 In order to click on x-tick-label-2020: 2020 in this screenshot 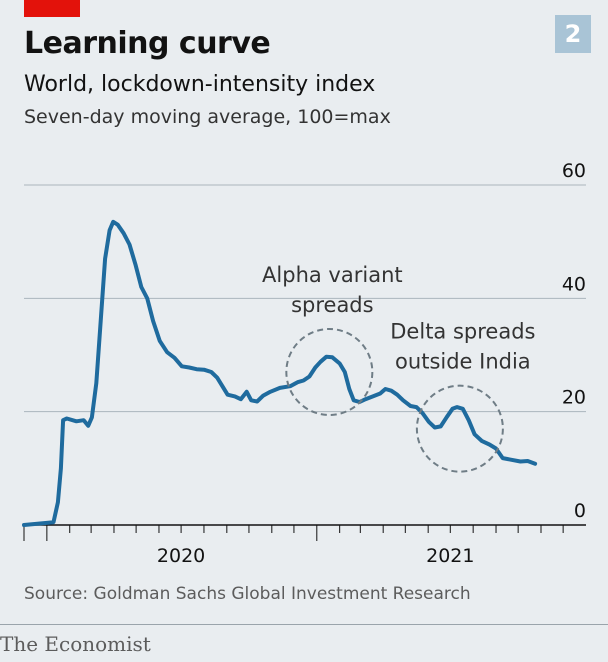, I will do `click(181, 556)`.